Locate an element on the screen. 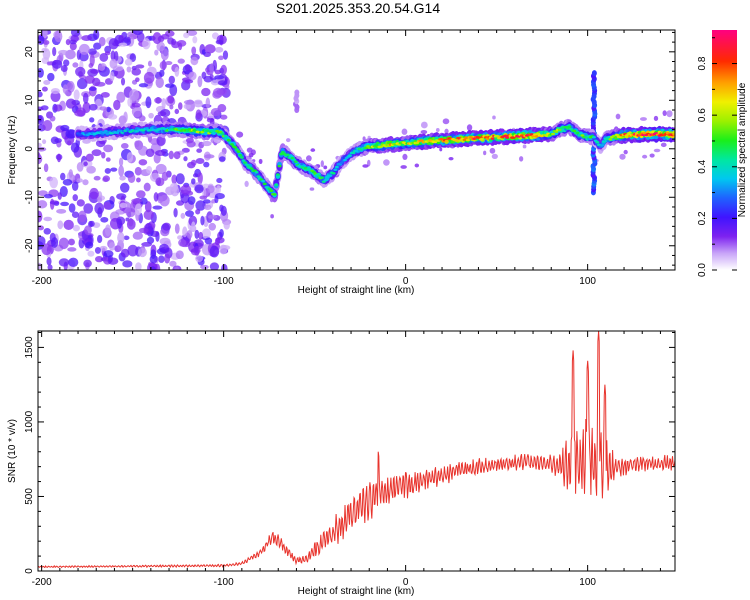  colorbar-tick-label: 0.8 is located at coordinates (702, 63).